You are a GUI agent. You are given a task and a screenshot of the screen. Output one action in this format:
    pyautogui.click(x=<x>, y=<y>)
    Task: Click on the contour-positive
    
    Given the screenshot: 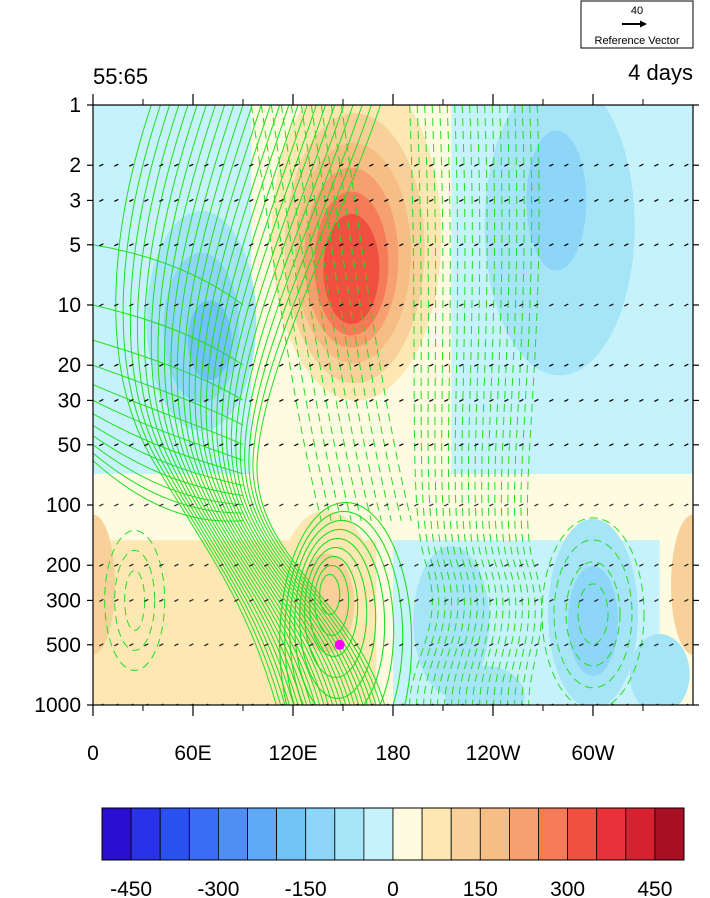 What is the action you would take?
    pyautogui.click(x=334, y=606)
    